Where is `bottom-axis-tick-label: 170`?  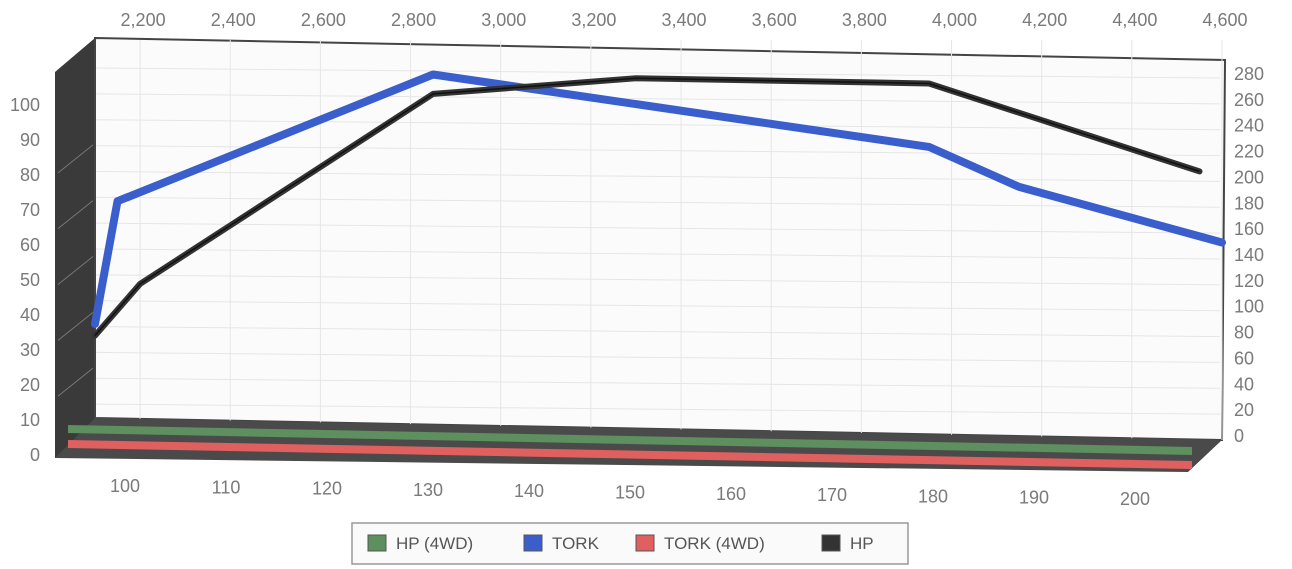
bottom-axis-tick-label: 170 is located at coordinates (832, 495).